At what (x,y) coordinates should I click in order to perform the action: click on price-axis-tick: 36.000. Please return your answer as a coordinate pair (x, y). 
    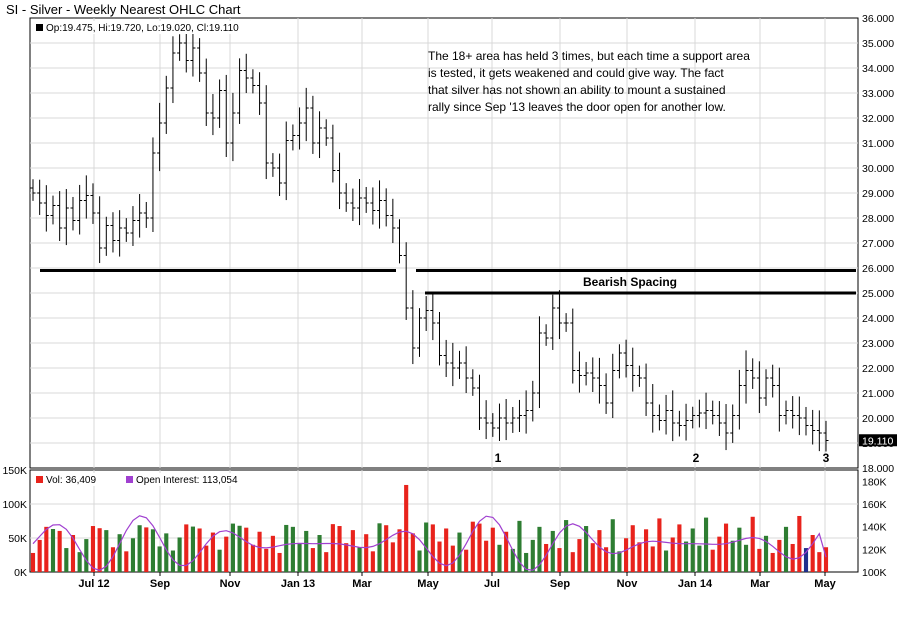
    Looking at the image, I should click on (878, 19).